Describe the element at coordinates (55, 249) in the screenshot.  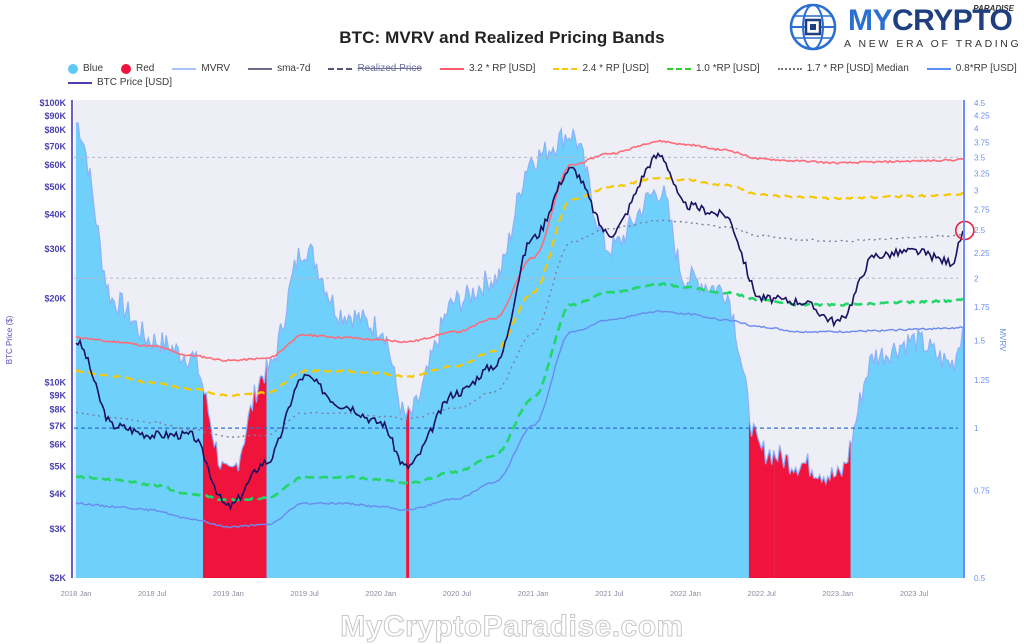
I see `y-axis-tick-label: $30K` at that location.